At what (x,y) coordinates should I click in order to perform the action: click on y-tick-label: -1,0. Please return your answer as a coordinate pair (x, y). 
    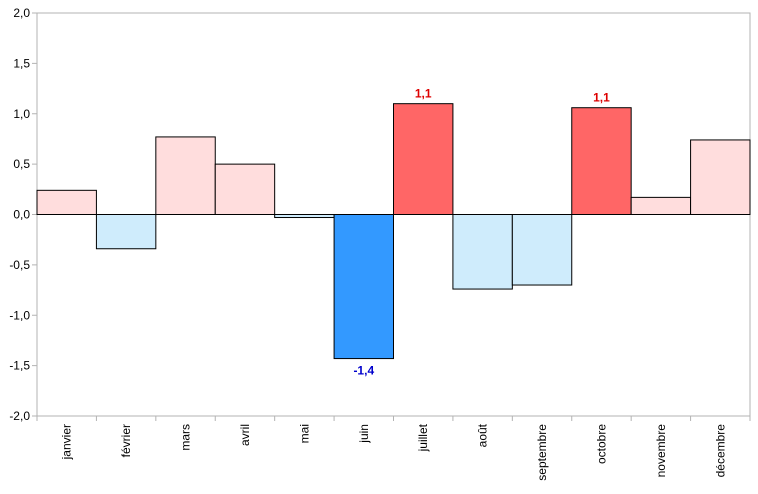
    Looking at the image, I should click on (19, 315).